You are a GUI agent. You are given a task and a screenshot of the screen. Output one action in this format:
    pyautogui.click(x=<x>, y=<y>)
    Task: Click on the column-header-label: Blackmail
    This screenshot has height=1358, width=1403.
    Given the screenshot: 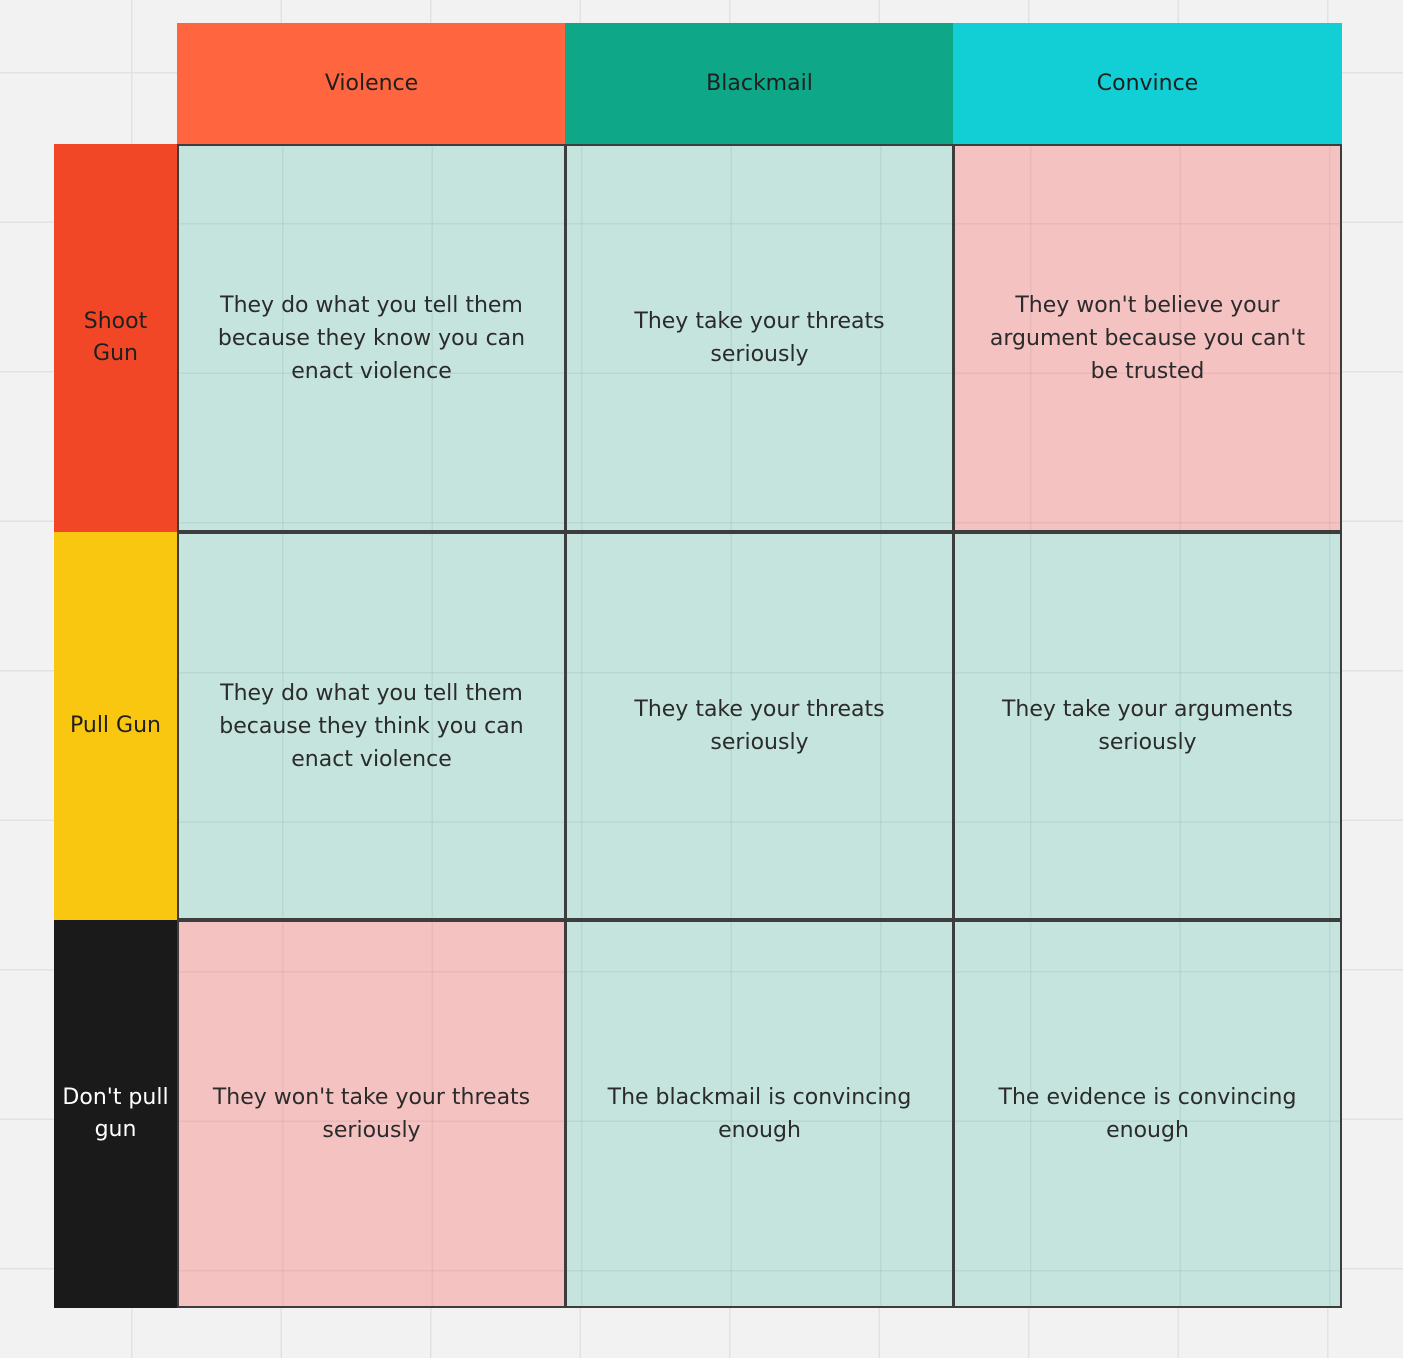 What is the action you would take?
    pyautogui.click(x=759, y=83)
    